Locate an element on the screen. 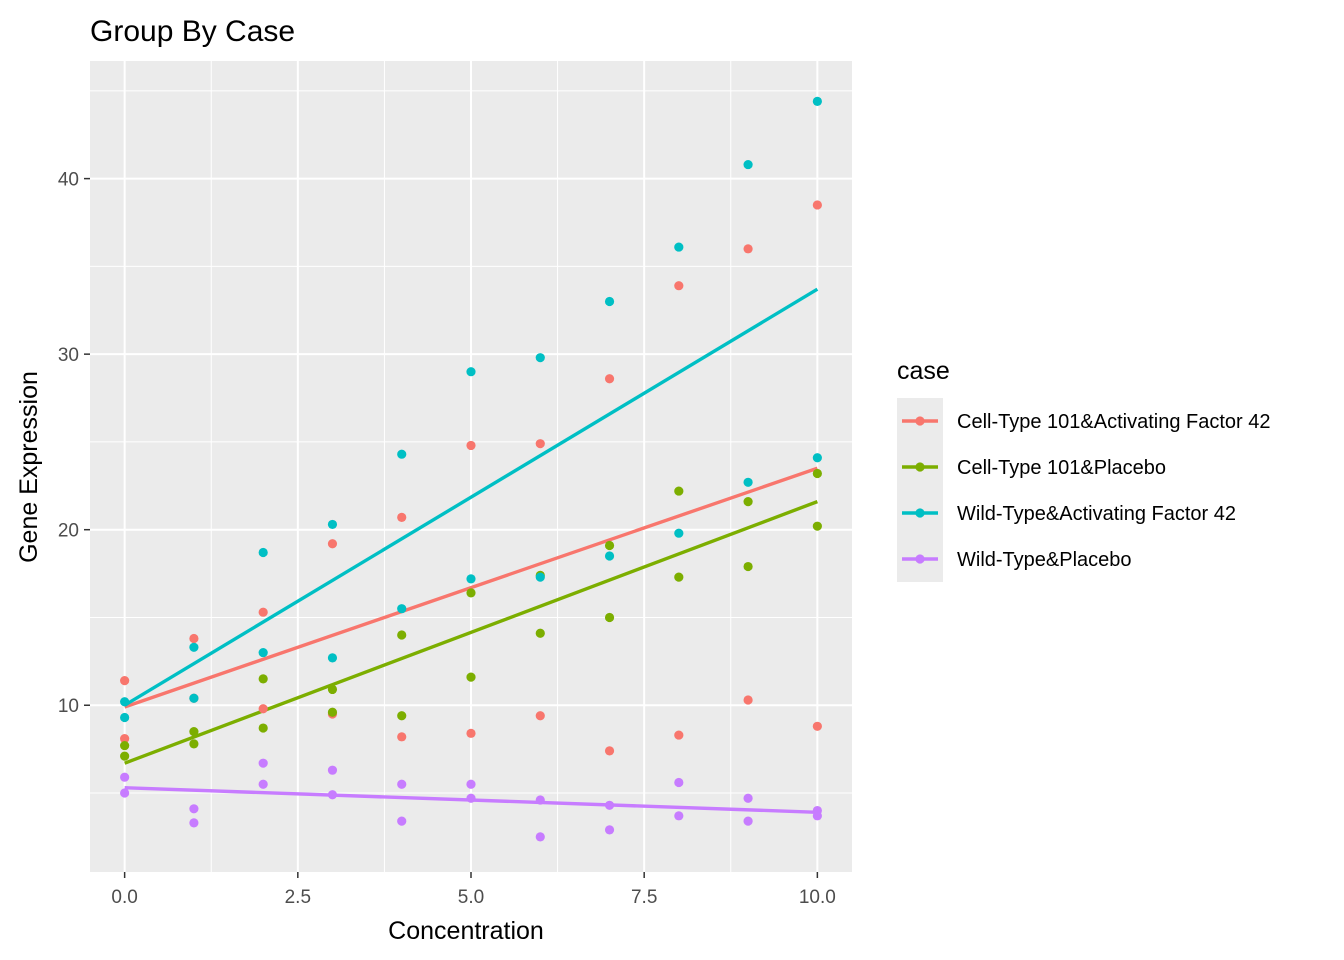 Image resolution: width=1344 pixels, height=960 pixels. x-tick-label: 10.0 is located at coordinates (817, 897).